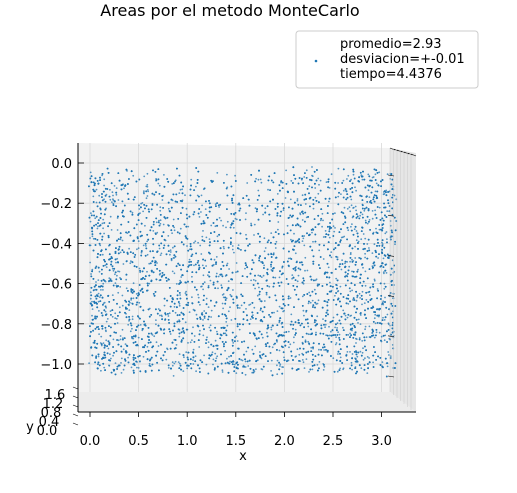 The image size is (517, 493). Describe the element at coordinates (403, 280) in the screenshot. I see `right-pane` at that location.